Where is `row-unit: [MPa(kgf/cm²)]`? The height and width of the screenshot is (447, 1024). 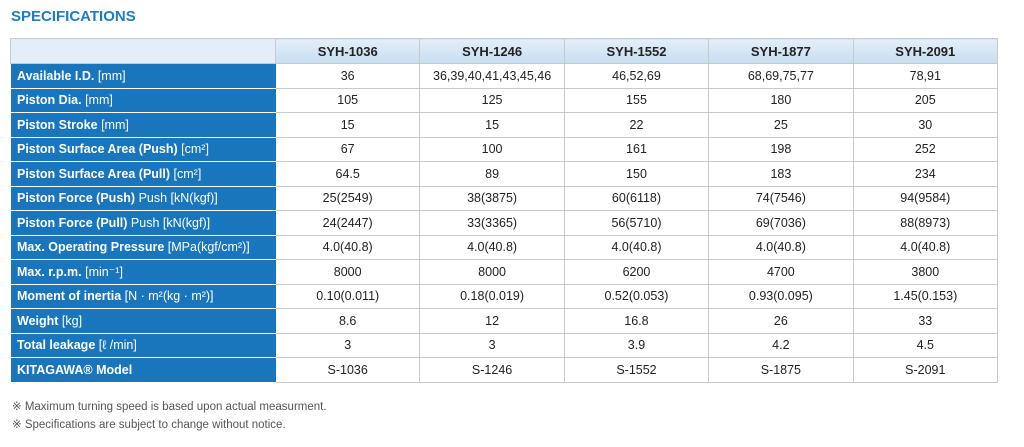
row-unit: [MPa(kgf/cm²)] is located at coordinates (208, 247).